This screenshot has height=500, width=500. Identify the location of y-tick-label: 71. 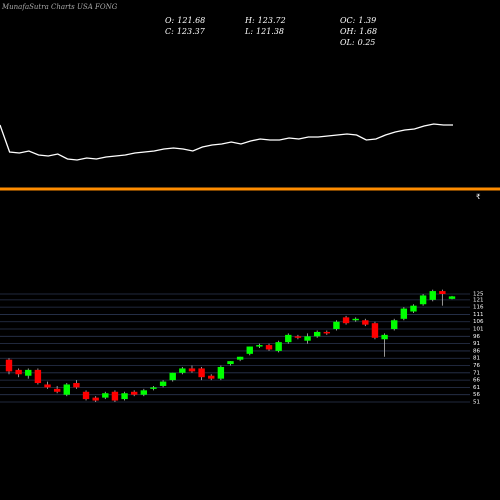
(476, 373).